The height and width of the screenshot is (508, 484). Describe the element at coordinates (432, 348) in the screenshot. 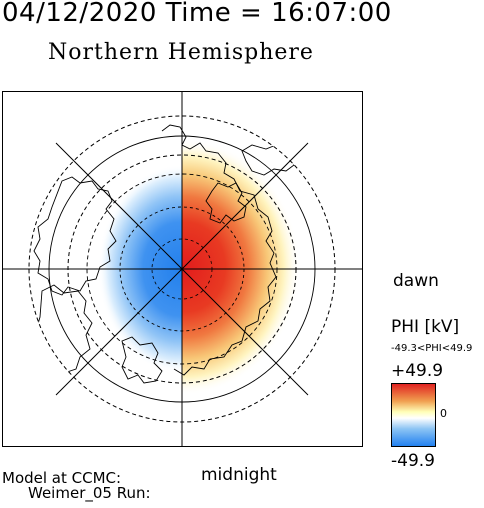

I see `legend-range: -49.3<PHI<49.9` at that location.